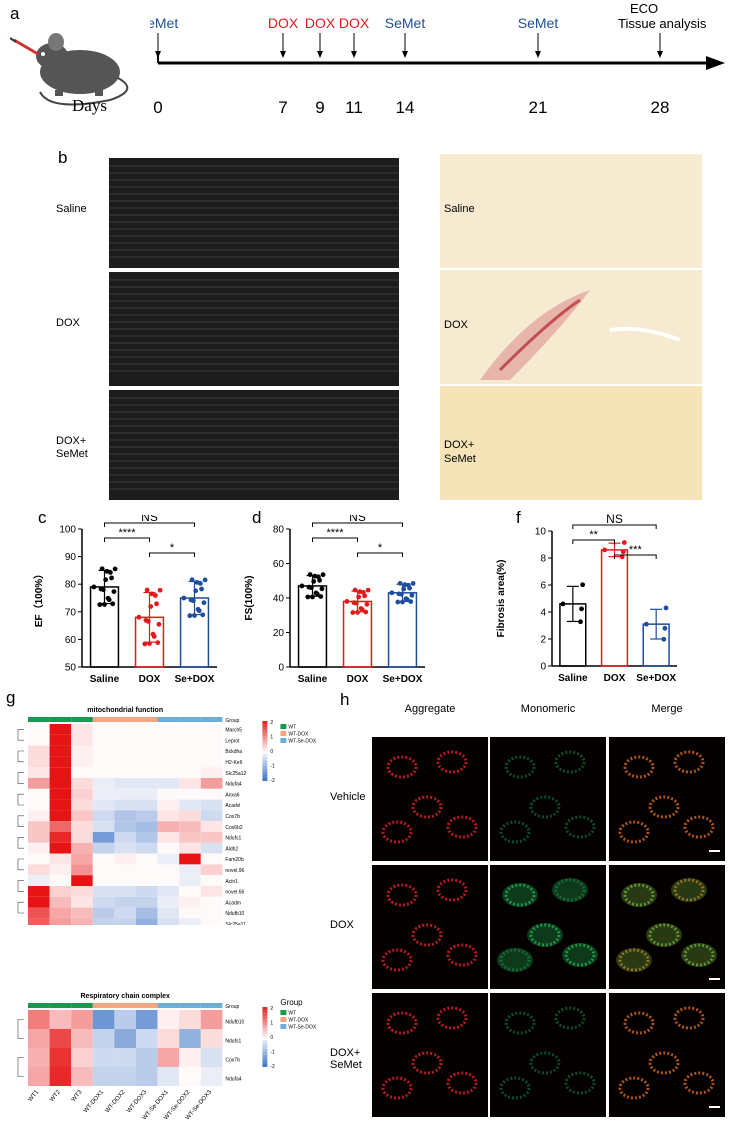 The image size is (730, 1133). I want to click on echo-bg, so click(254, 213).